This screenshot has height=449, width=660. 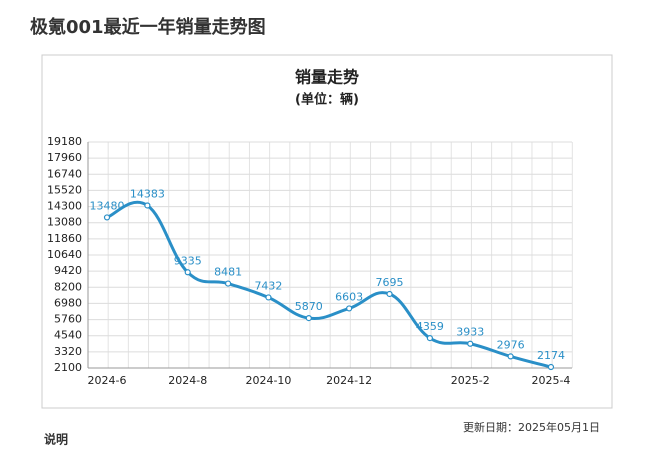 What do you see at coordinates (147, 193) in the screenshot?
I see `data-label: 14383` at bounding box center [147, 193].